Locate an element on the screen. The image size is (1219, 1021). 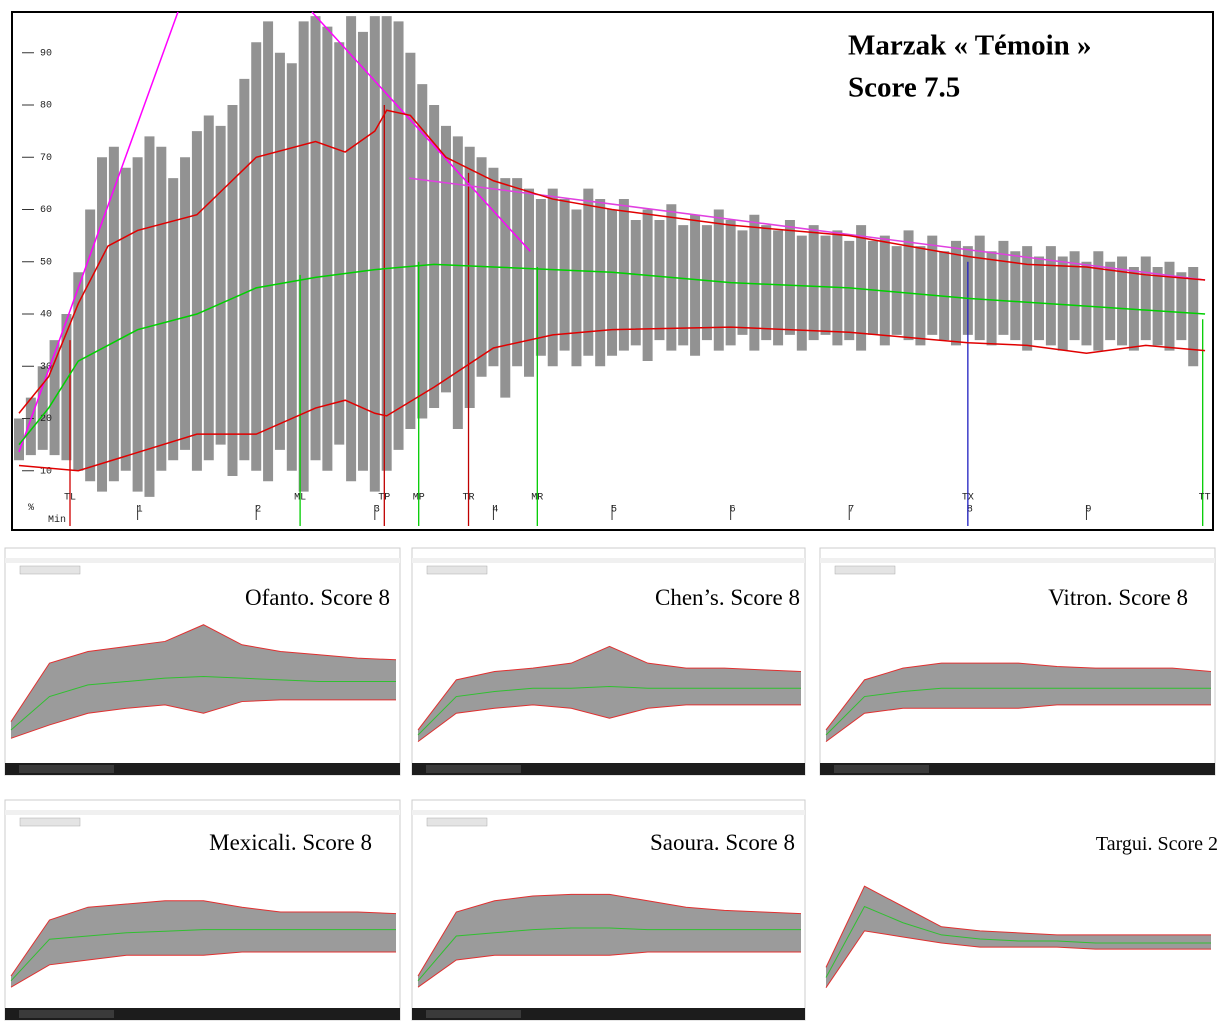
thumbnail-caption: Saoura. Score 8 is located at coordinates (722, 842).